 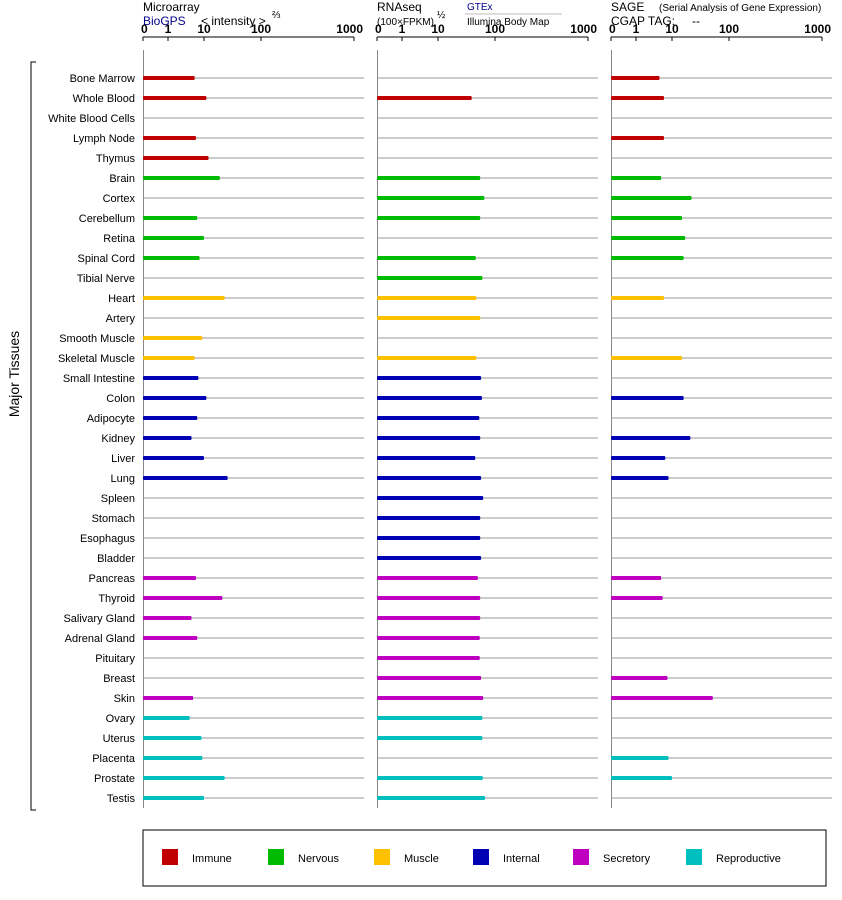 What do you see at coordinates (581, 857) in the screenshot?
I see `legend-swatch-secretory` at bounding box center [581, 857].